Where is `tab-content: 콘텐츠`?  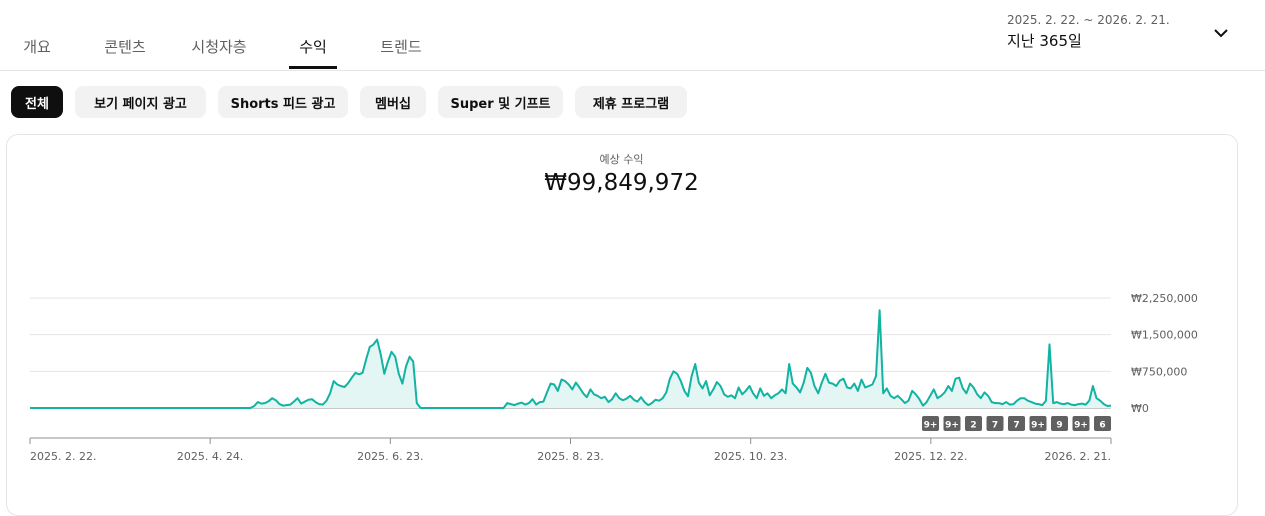 tab-content: 콘텐츠 is located at coordinates (125, 47).